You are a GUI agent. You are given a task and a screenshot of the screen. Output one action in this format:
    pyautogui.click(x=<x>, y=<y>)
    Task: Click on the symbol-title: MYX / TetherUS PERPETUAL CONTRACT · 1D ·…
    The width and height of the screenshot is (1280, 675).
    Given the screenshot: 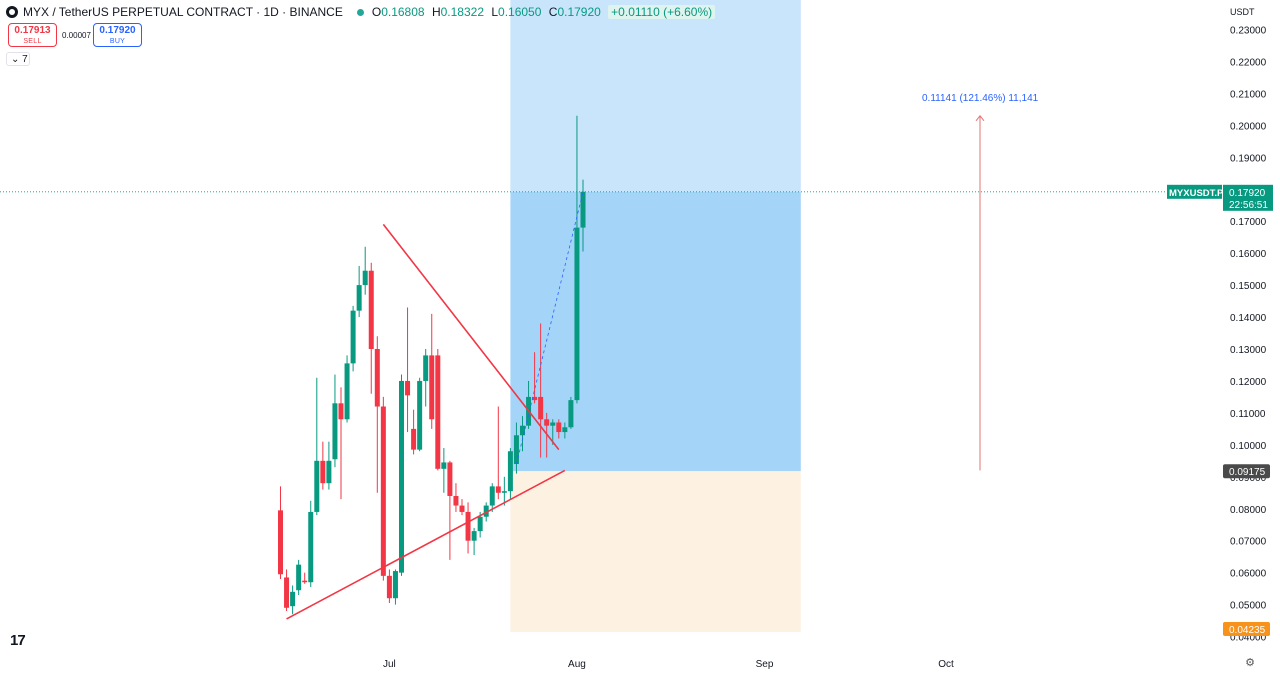 What is the action you would take?
    pyautogui.click(x=183, y=12)
    